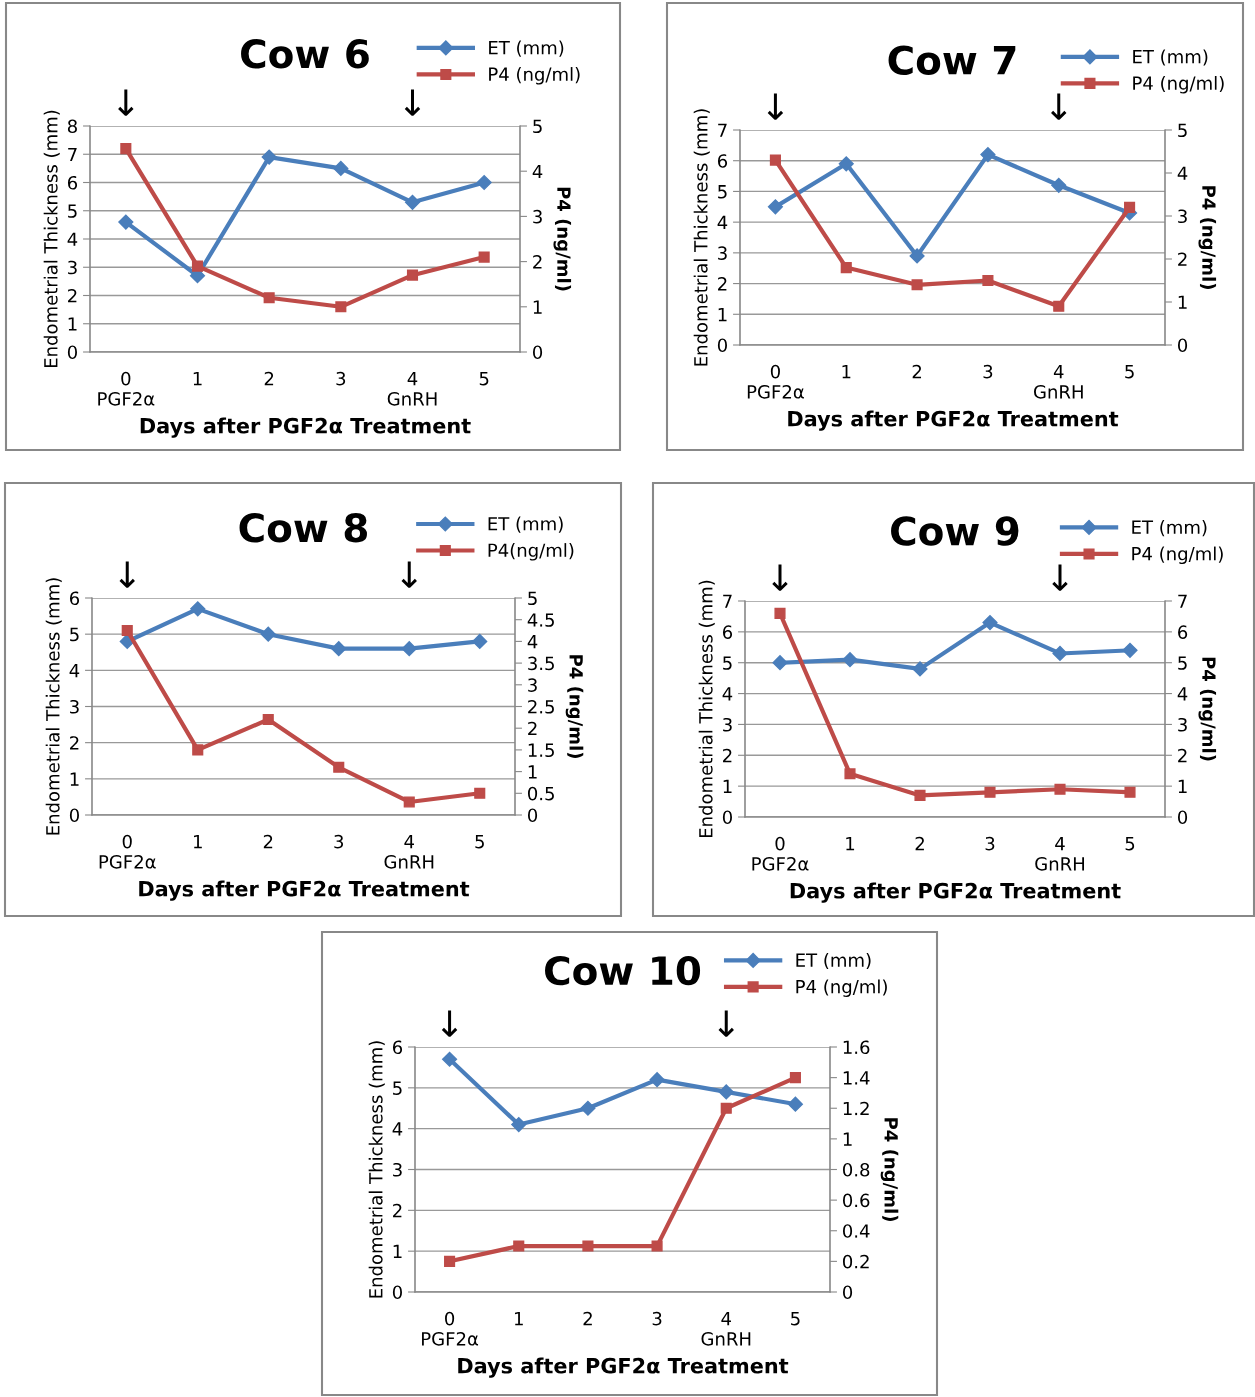  I want to click on y2-tick-label: 2.5, so click(541, 706).